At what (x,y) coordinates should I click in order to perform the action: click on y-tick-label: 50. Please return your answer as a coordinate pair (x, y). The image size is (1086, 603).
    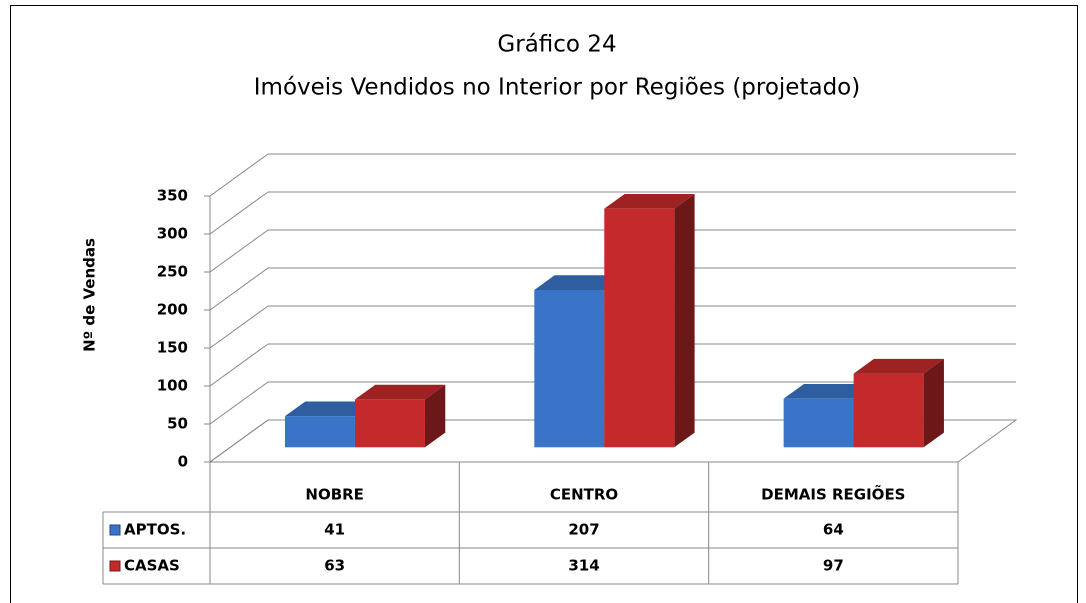
    Looking at the image, I should click on (177, 424).